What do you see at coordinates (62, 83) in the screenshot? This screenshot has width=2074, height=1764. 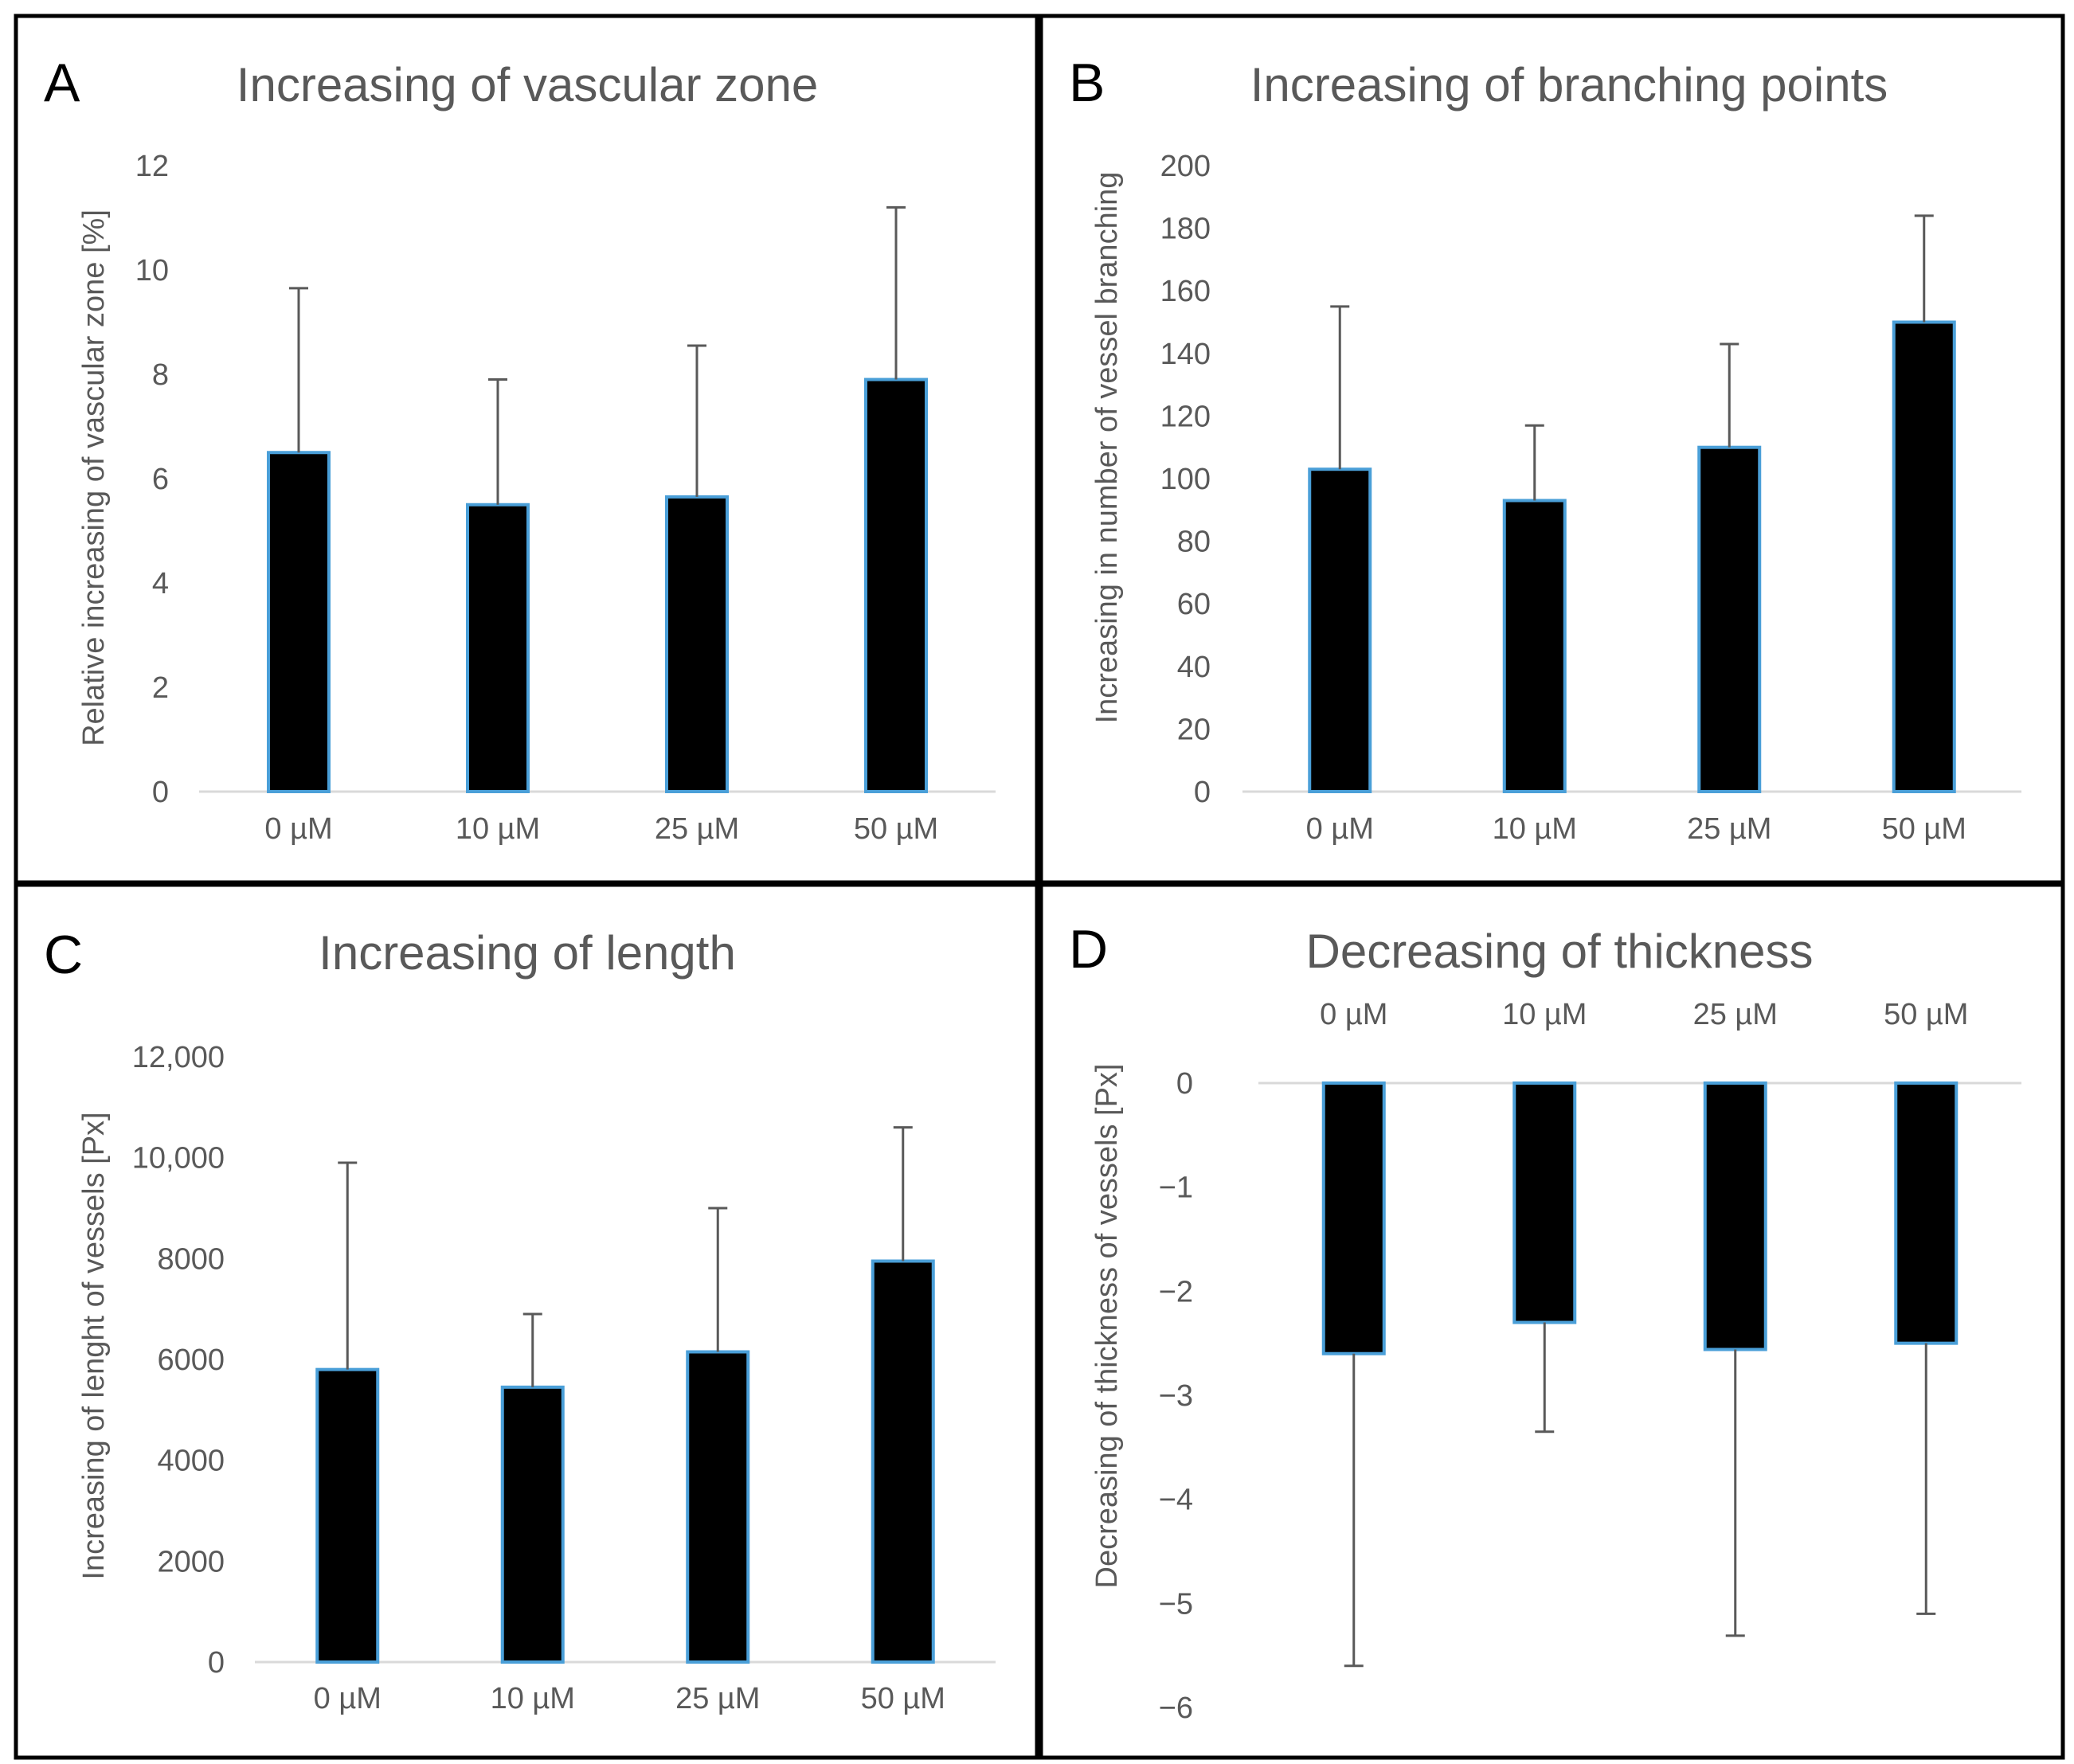 I see `panel-a-letter: A` at bounding box center [62, 83].